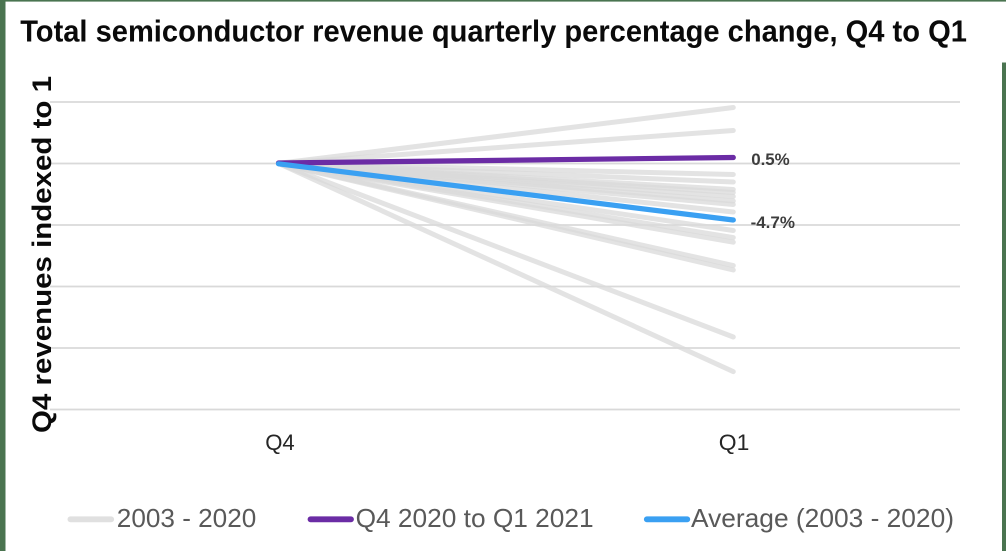 The image size is (1006, 556). Describe the element at coordinates (186, 518) in the screenshot. I see `svg-text: 2003 - 2020` at that location.